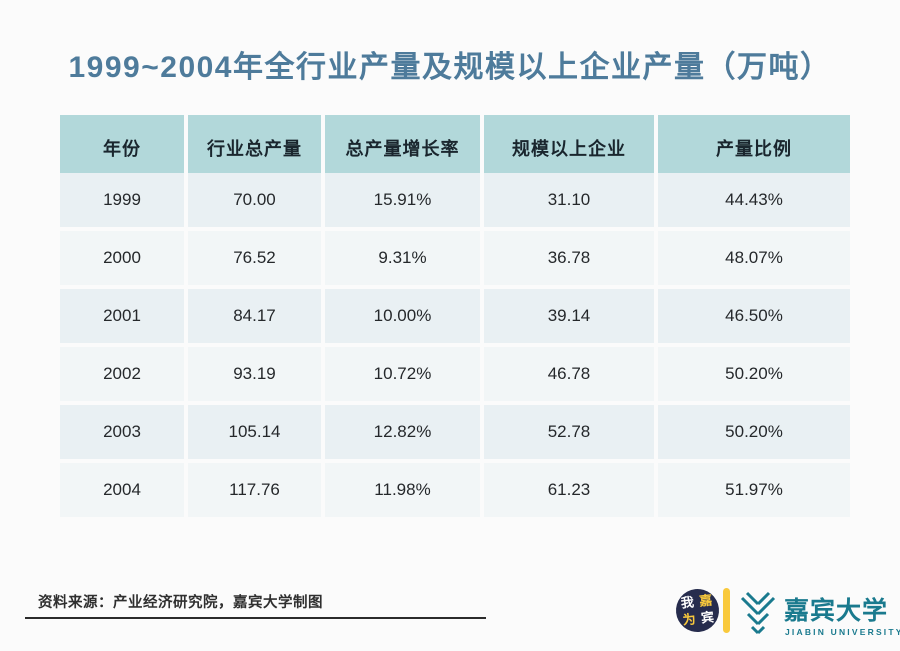 Image resolution: width=900 pixels, height=651 pixels. I want to click on table-cell: 2001, so click(122, 316).